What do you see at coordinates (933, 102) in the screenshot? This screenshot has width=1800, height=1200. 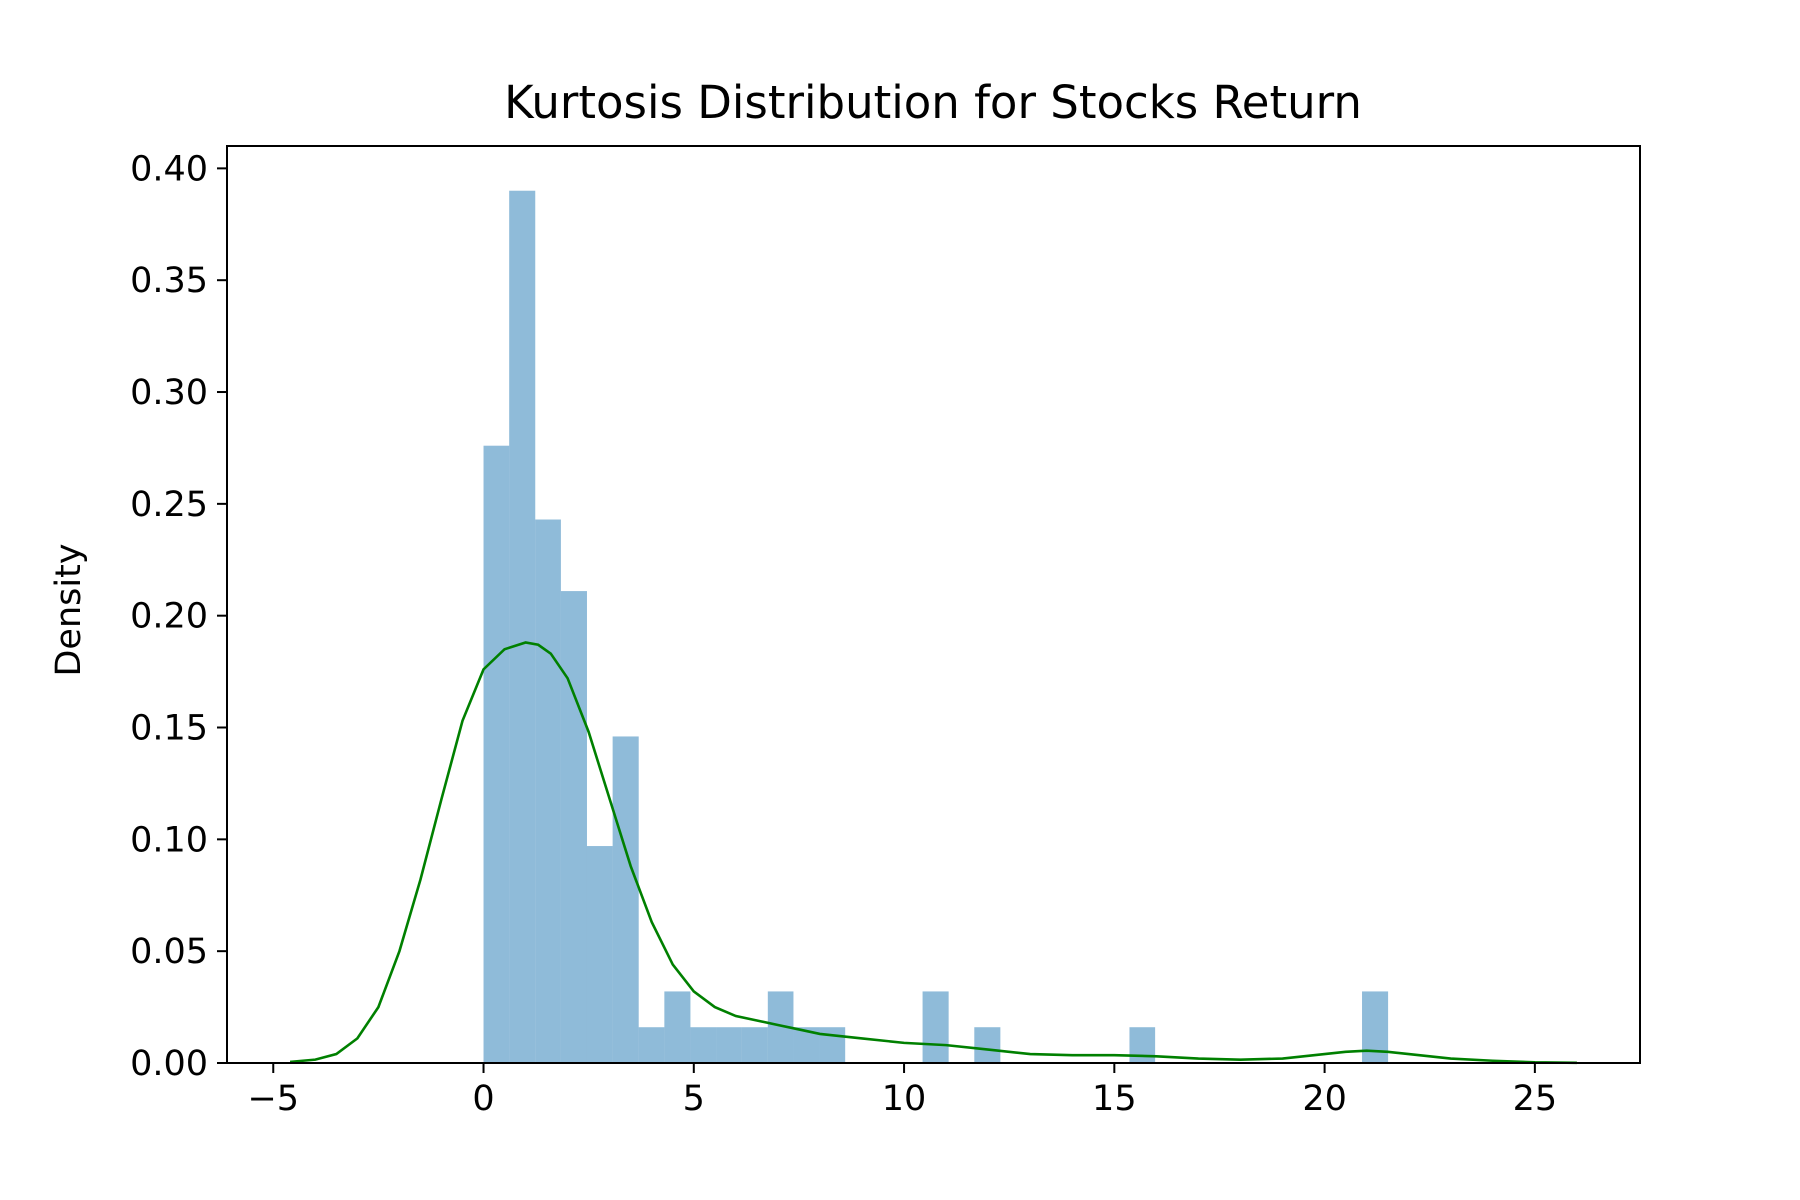 I see `chart-title: Kurtosis Distribution for Stocks Return` at bounding box center [933, 102].